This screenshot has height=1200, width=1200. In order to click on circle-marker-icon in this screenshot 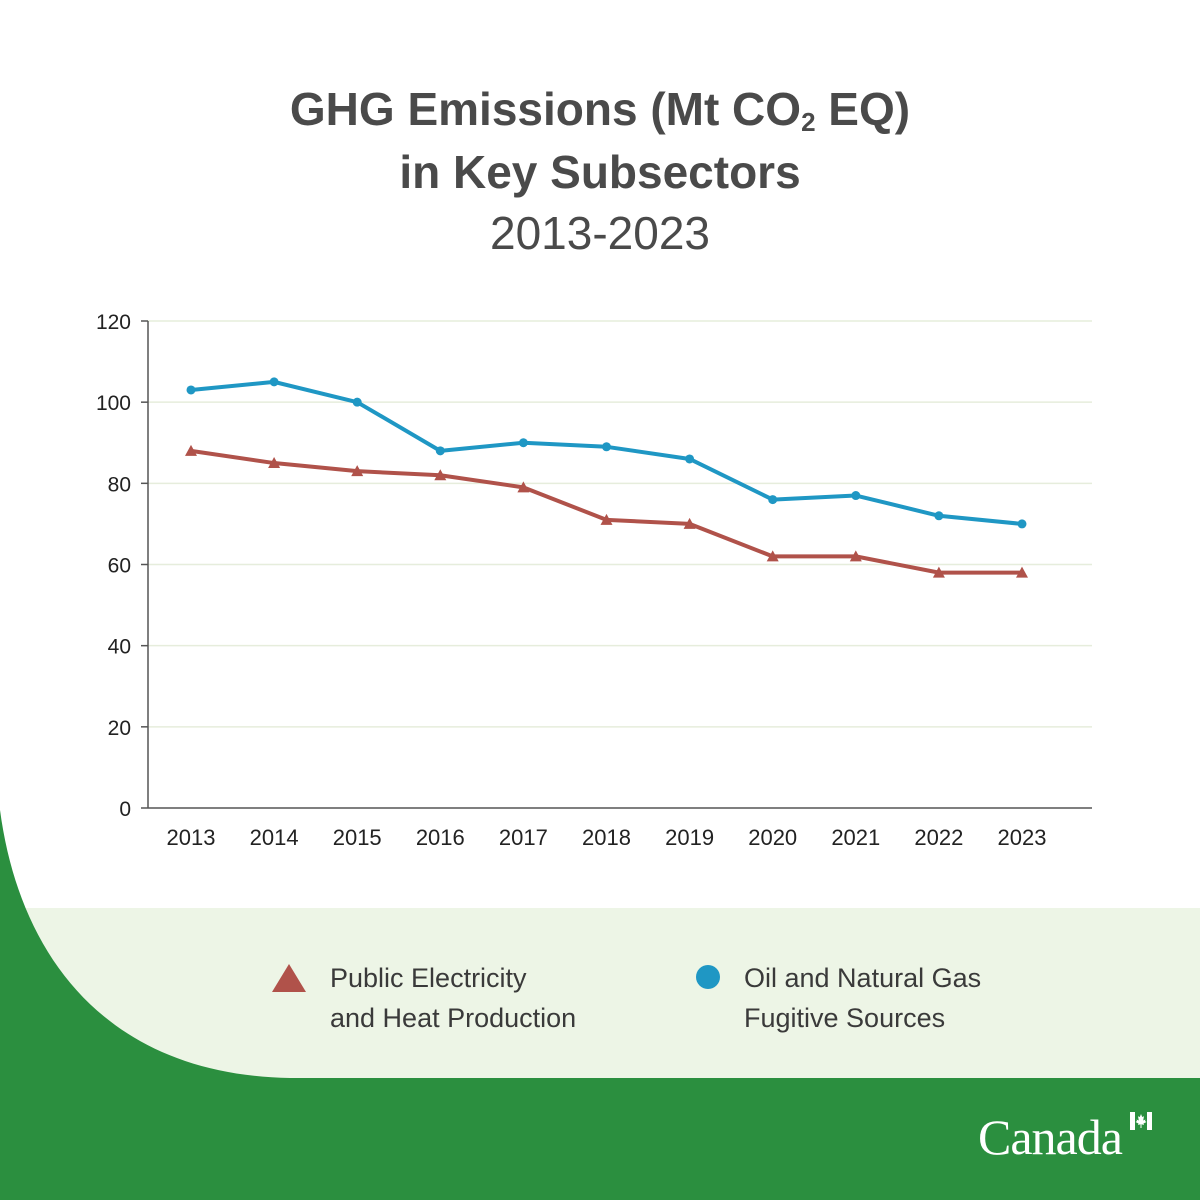, I will do `click(708, 977)`.